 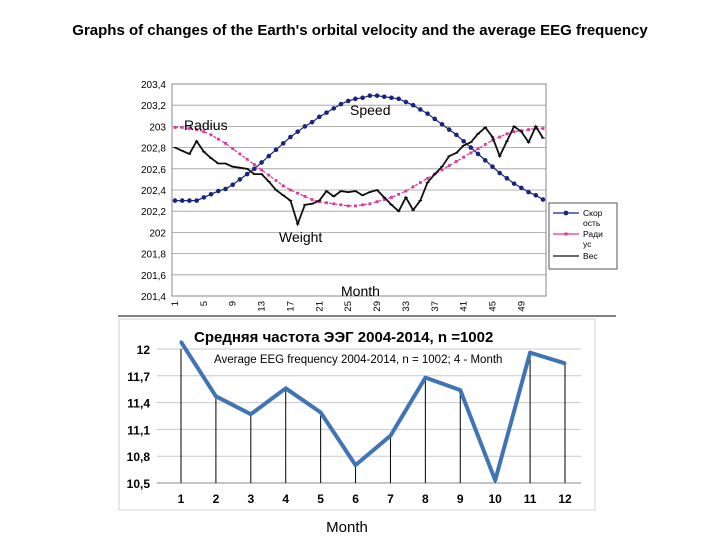 What do you see at coordinates (262, 306) in the screenshot?
I see `orbital-x-tick-label: 13` at bounding box center [262, 306].